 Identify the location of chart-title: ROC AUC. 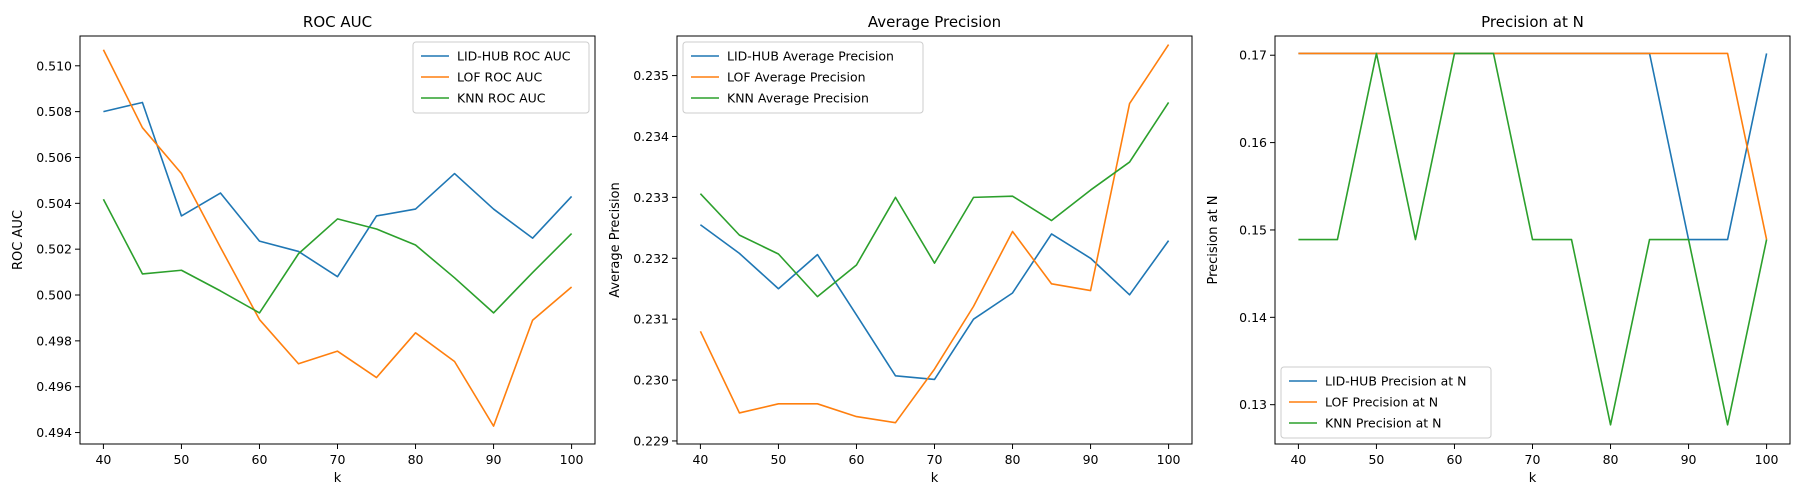
(337, 22).